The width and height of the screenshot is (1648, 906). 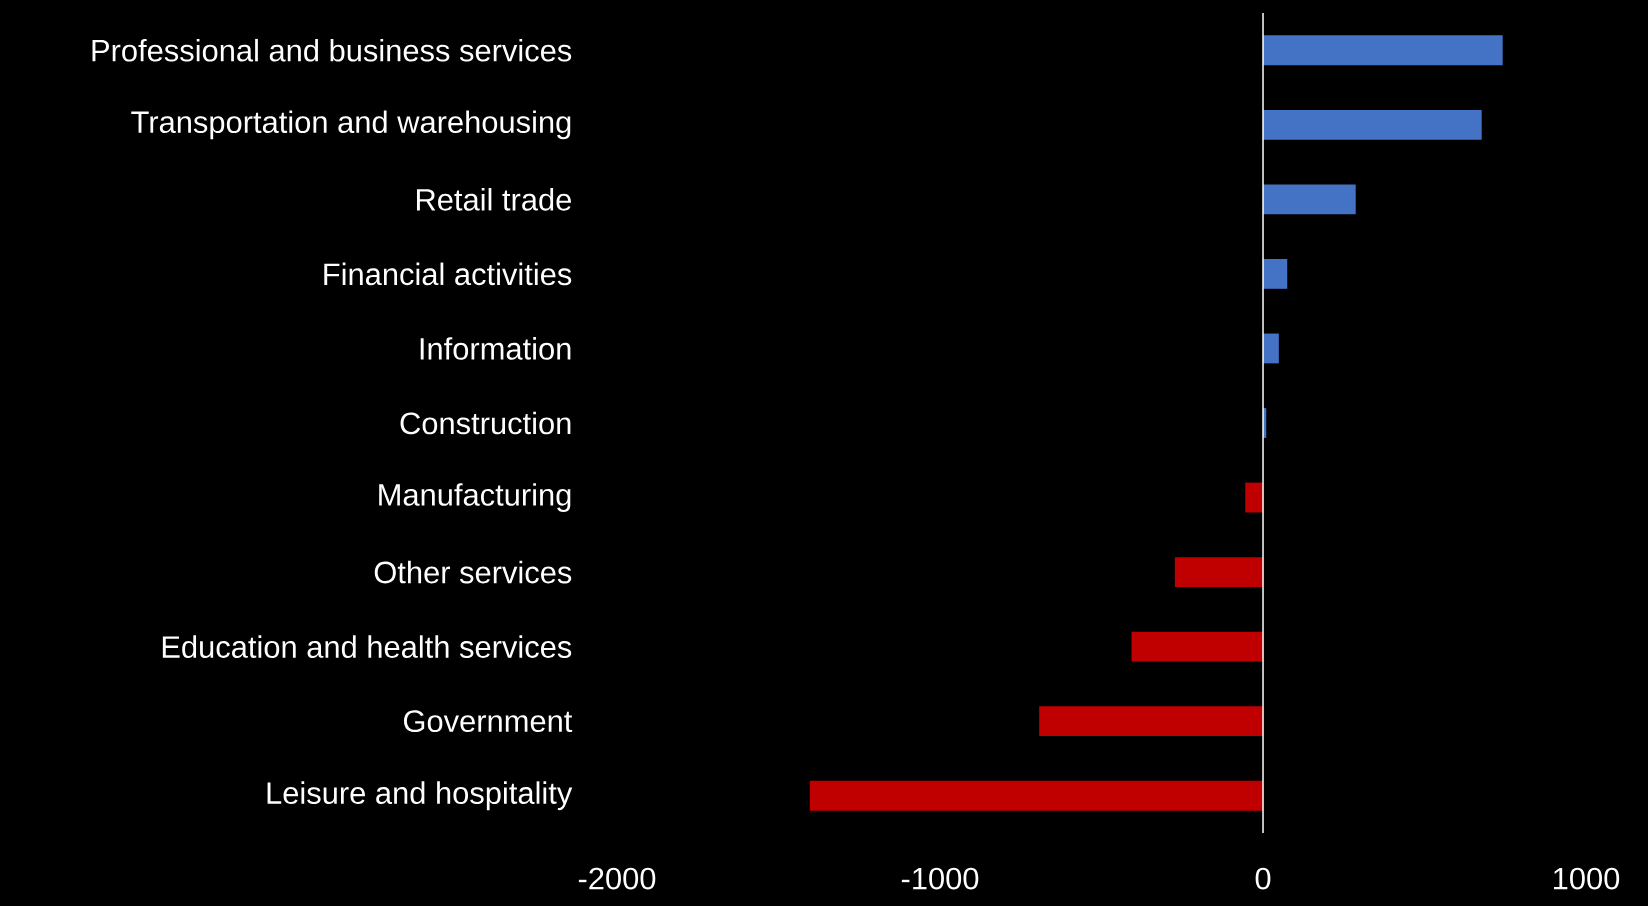 I want to click on y-tick-label: Other services, so click(x=473, y=572).